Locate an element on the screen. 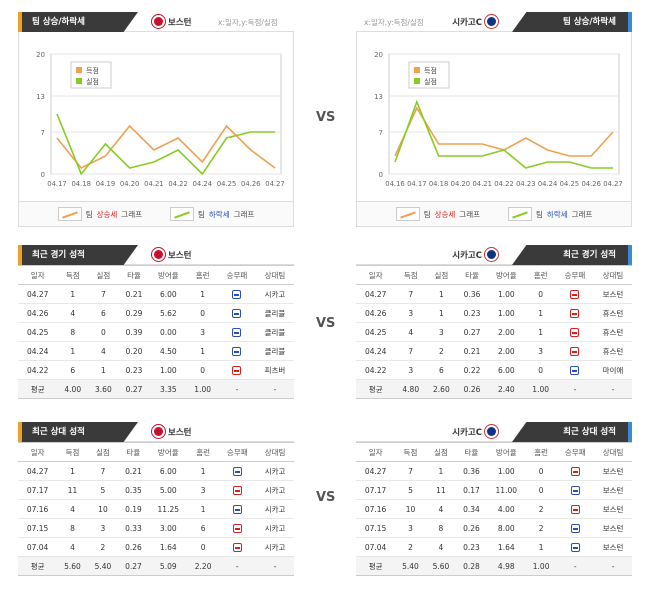 This screenshot has height=592, width=650. legend-rise-right: 팀 상승세 그래프 is located at coordinates (437, 214).